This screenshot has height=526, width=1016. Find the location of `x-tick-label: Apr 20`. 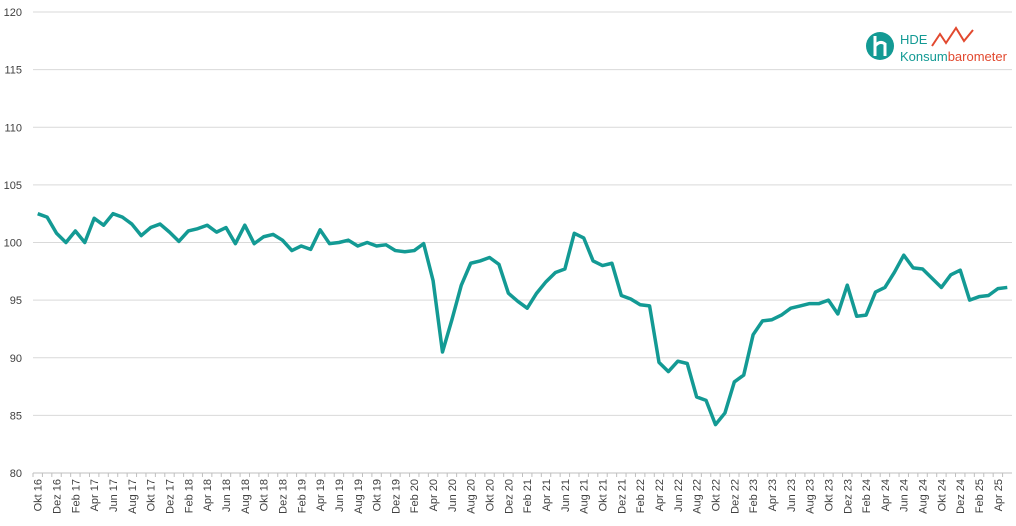

x-tick-label: Apr 20 is located at coordinates (434, 495).